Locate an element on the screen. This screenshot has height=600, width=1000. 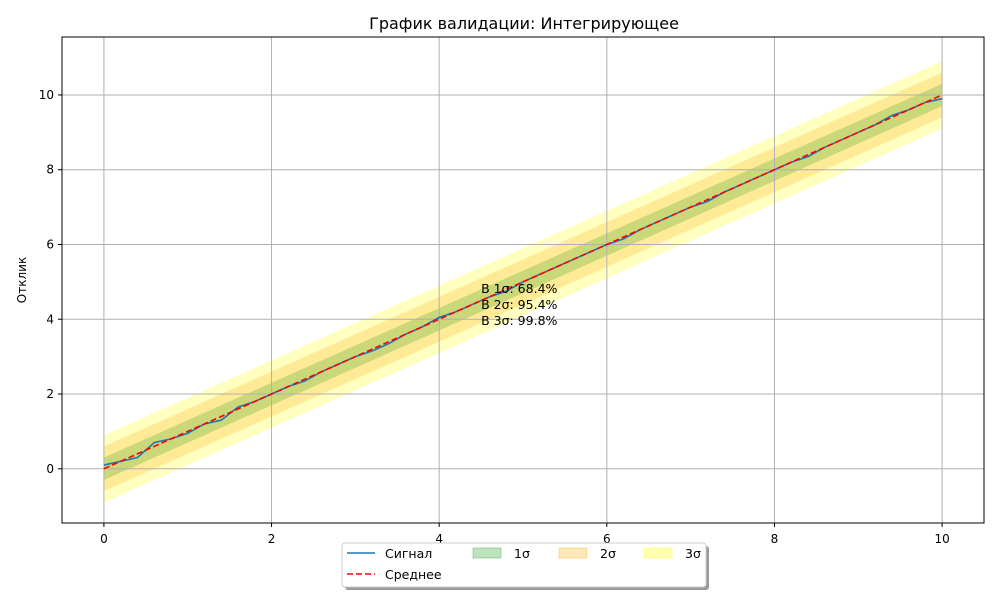
x-tick-label: 10 is located at coordinates (941, 539).